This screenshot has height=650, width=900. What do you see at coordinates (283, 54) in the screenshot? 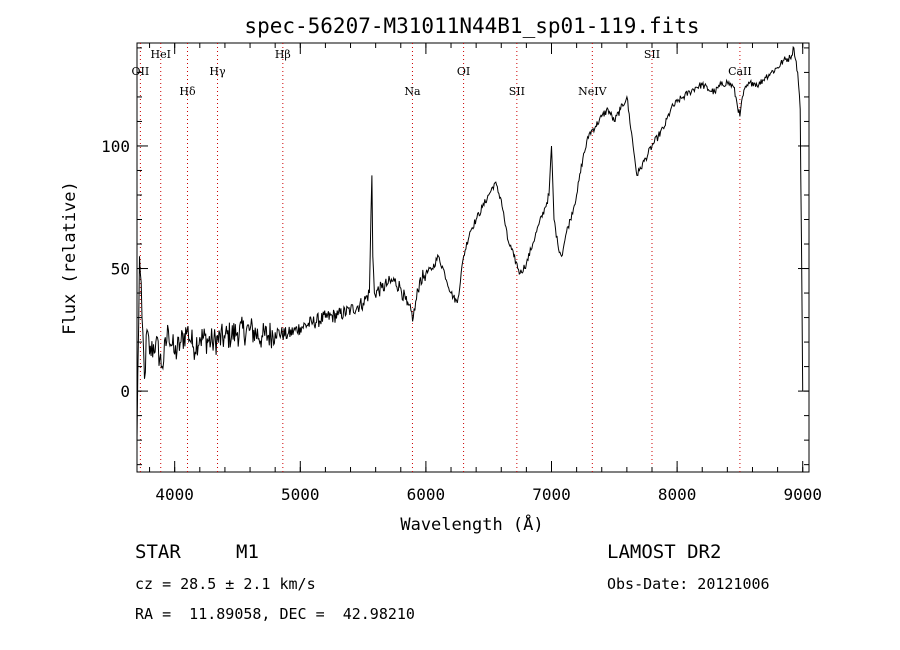
I see `marker-label-4: Hβ` at bounding box center [283, 54].